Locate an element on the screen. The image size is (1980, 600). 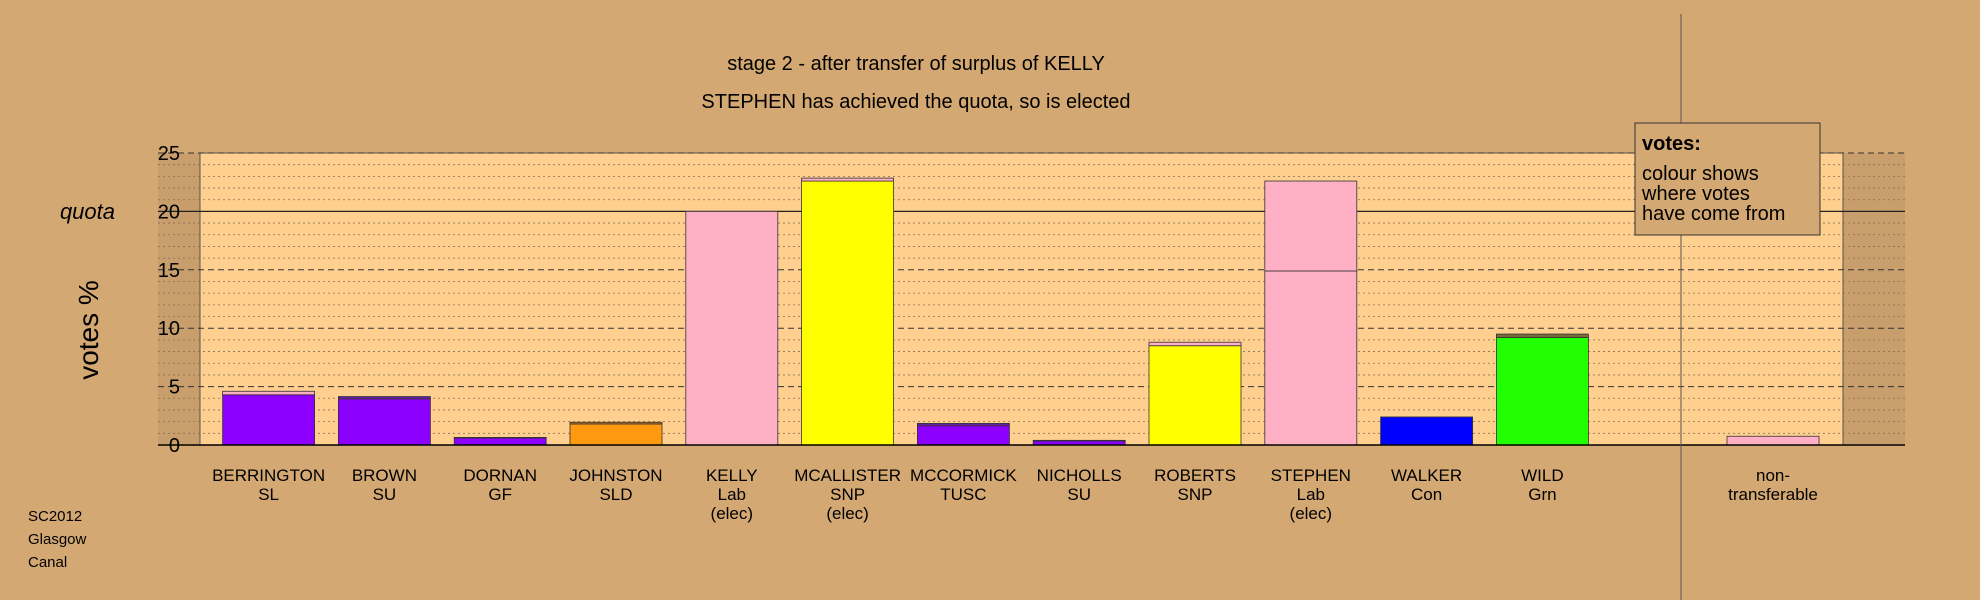
candidate-name: WALKER is located at coordinates (1426, 475).